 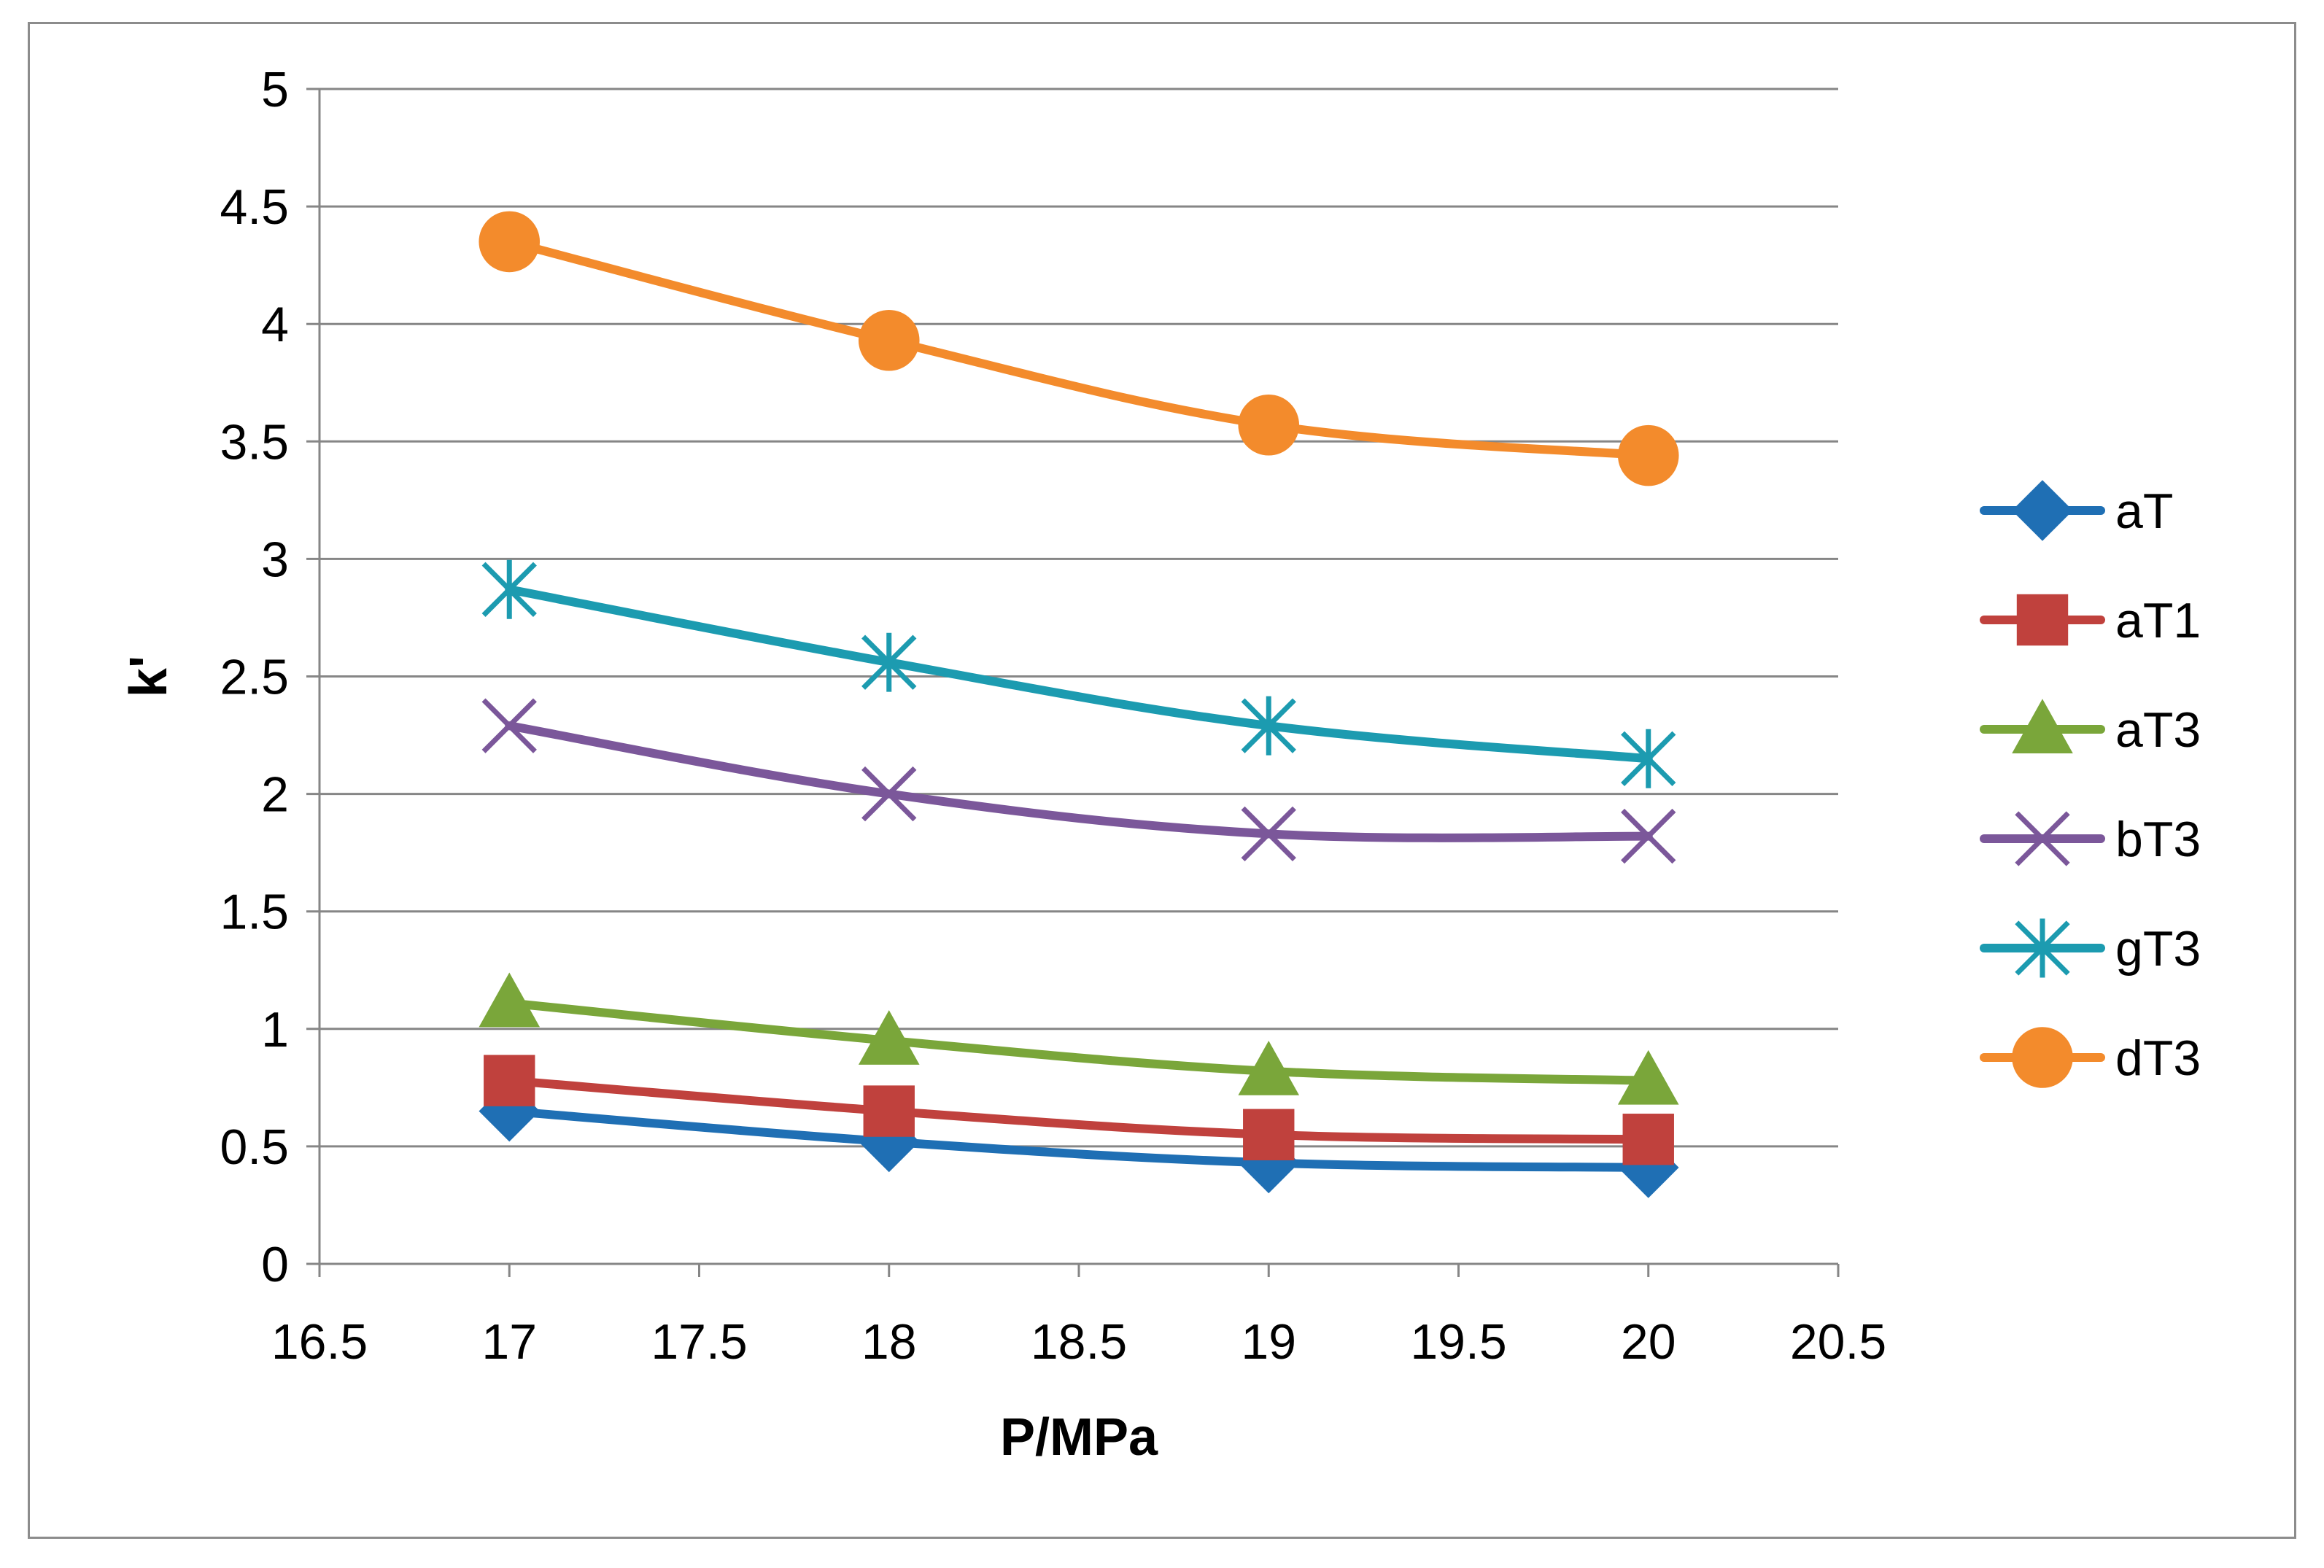 I want to click on y-tick-label: 0.5, so click(x=255, y=1147).